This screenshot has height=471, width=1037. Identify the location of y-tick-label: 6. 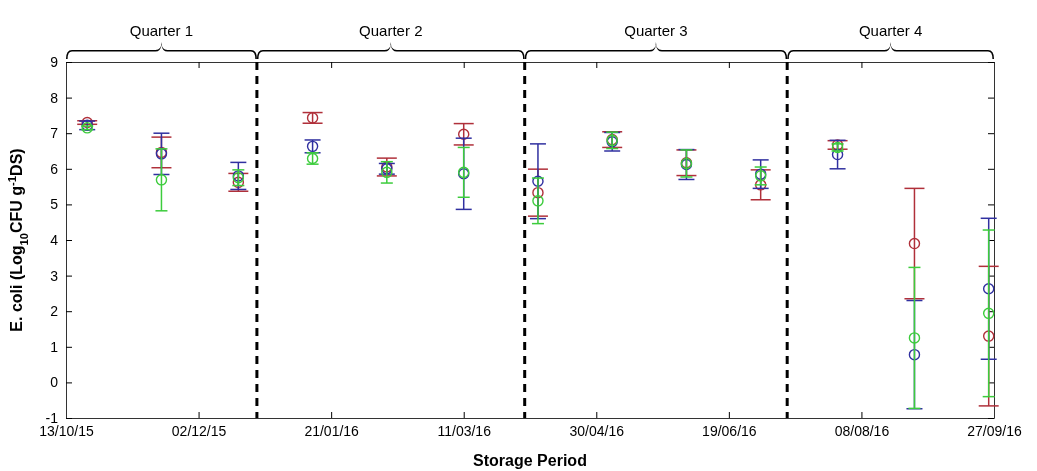
(54, 168).